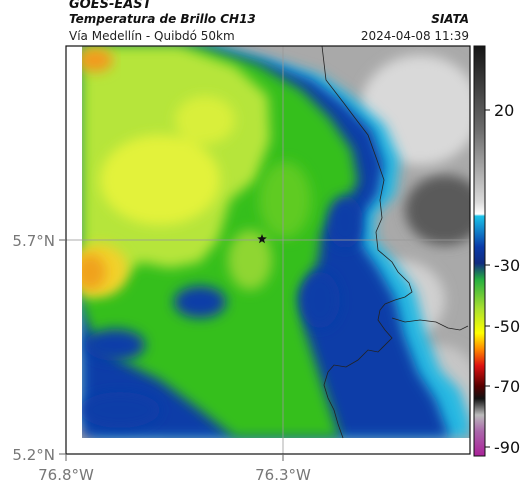 This screenshot has height=491, width=526. Describe the element at coordinates (262, 239) in the screenshot. I see `star-icon` at that location.